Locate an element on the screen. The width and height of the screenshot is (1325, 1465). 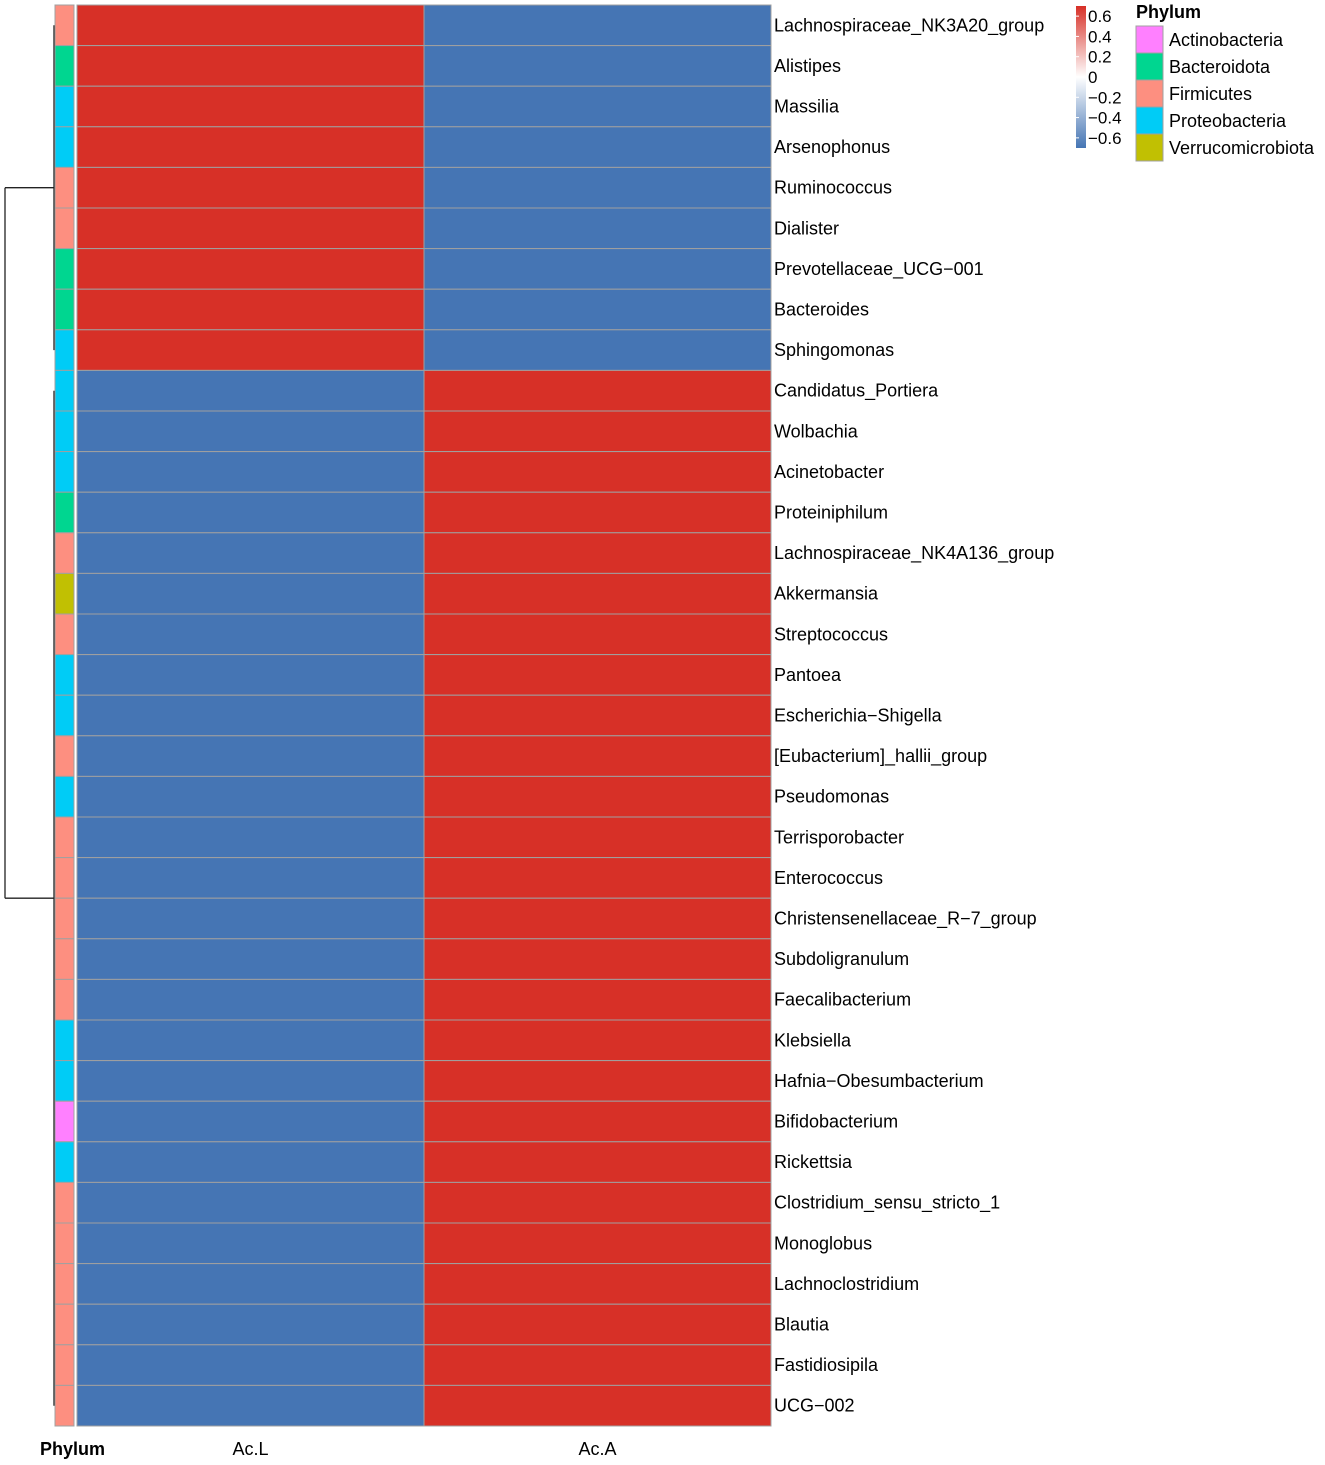
annotation-axis-label: Phylum is located at coordinates (72, 1449).